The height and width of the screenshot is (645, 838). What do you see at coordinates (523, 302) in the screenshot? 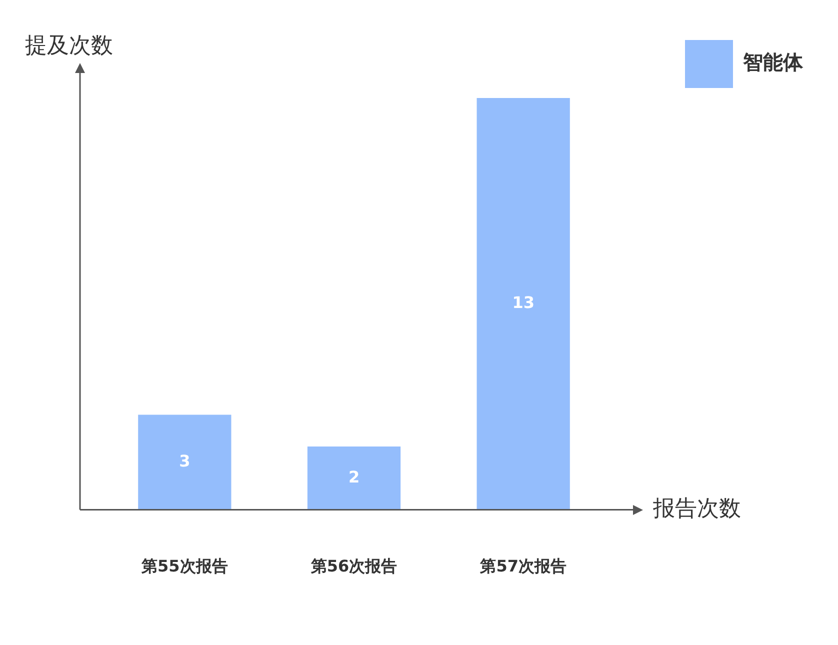
I see `data-label: 13` at bounding box center [523, 302].